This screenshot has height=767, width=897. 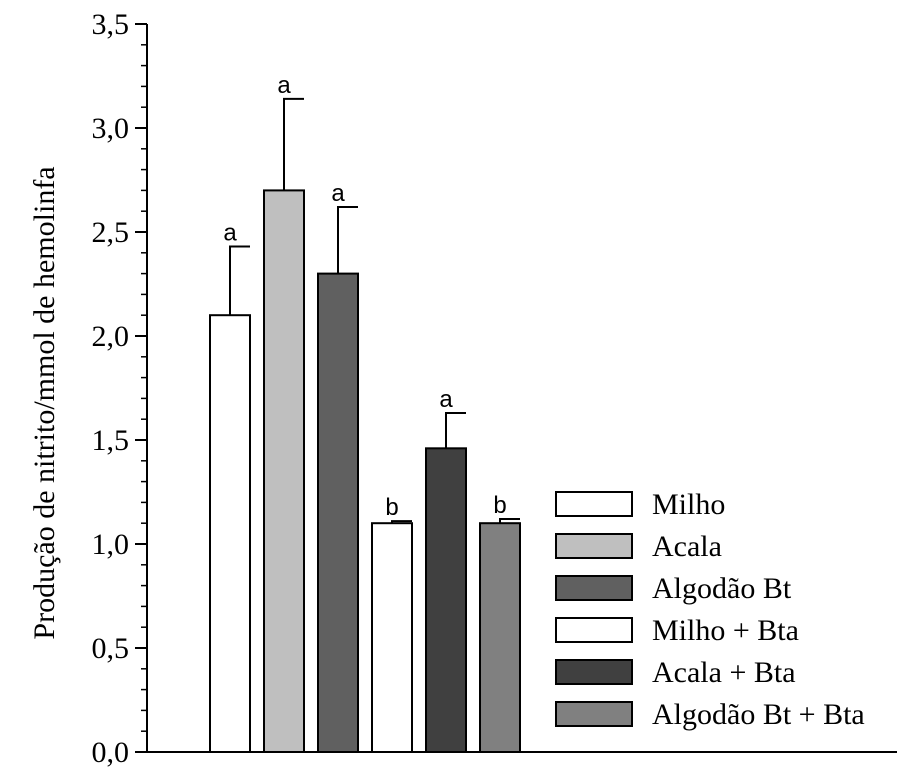 What do you see at coordinates (44, 402) in the screenshot?
I see `y-axis-label: Produção de nitrito/mmol de hemolinfa` at bounding box center [44, 402].